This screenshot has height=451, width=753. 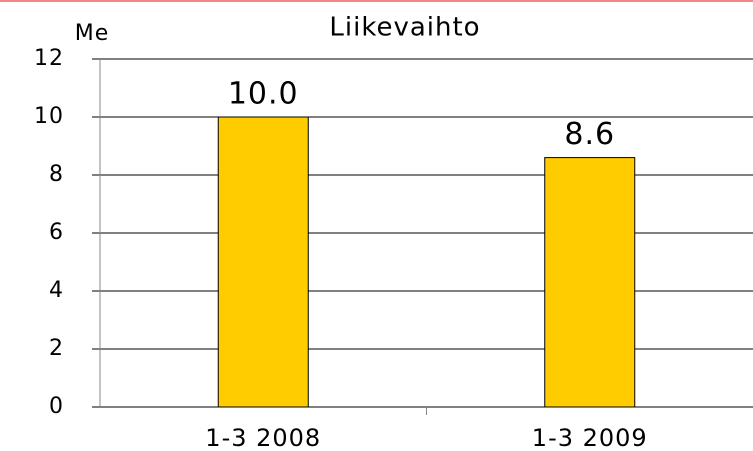 I want to click on y-tick-label: 2, so click(x=56, y=348).